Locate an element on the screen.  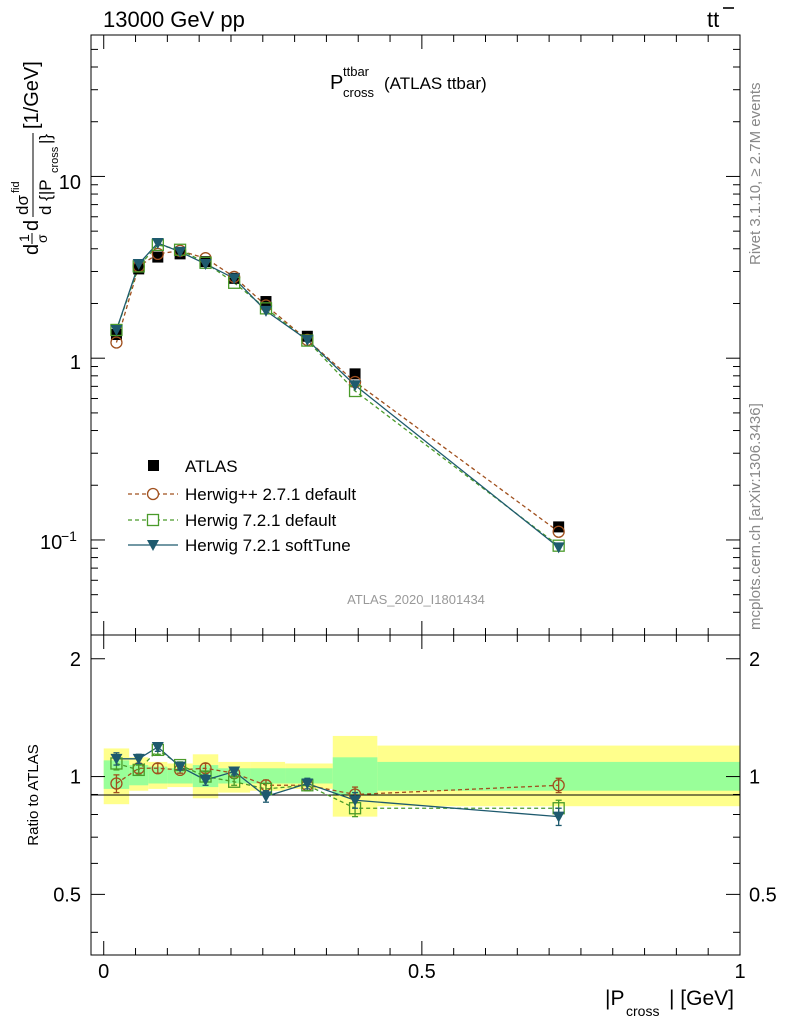
ratio-xtick-labels: 0 0.5 1 is located at coordinates (421, 972).